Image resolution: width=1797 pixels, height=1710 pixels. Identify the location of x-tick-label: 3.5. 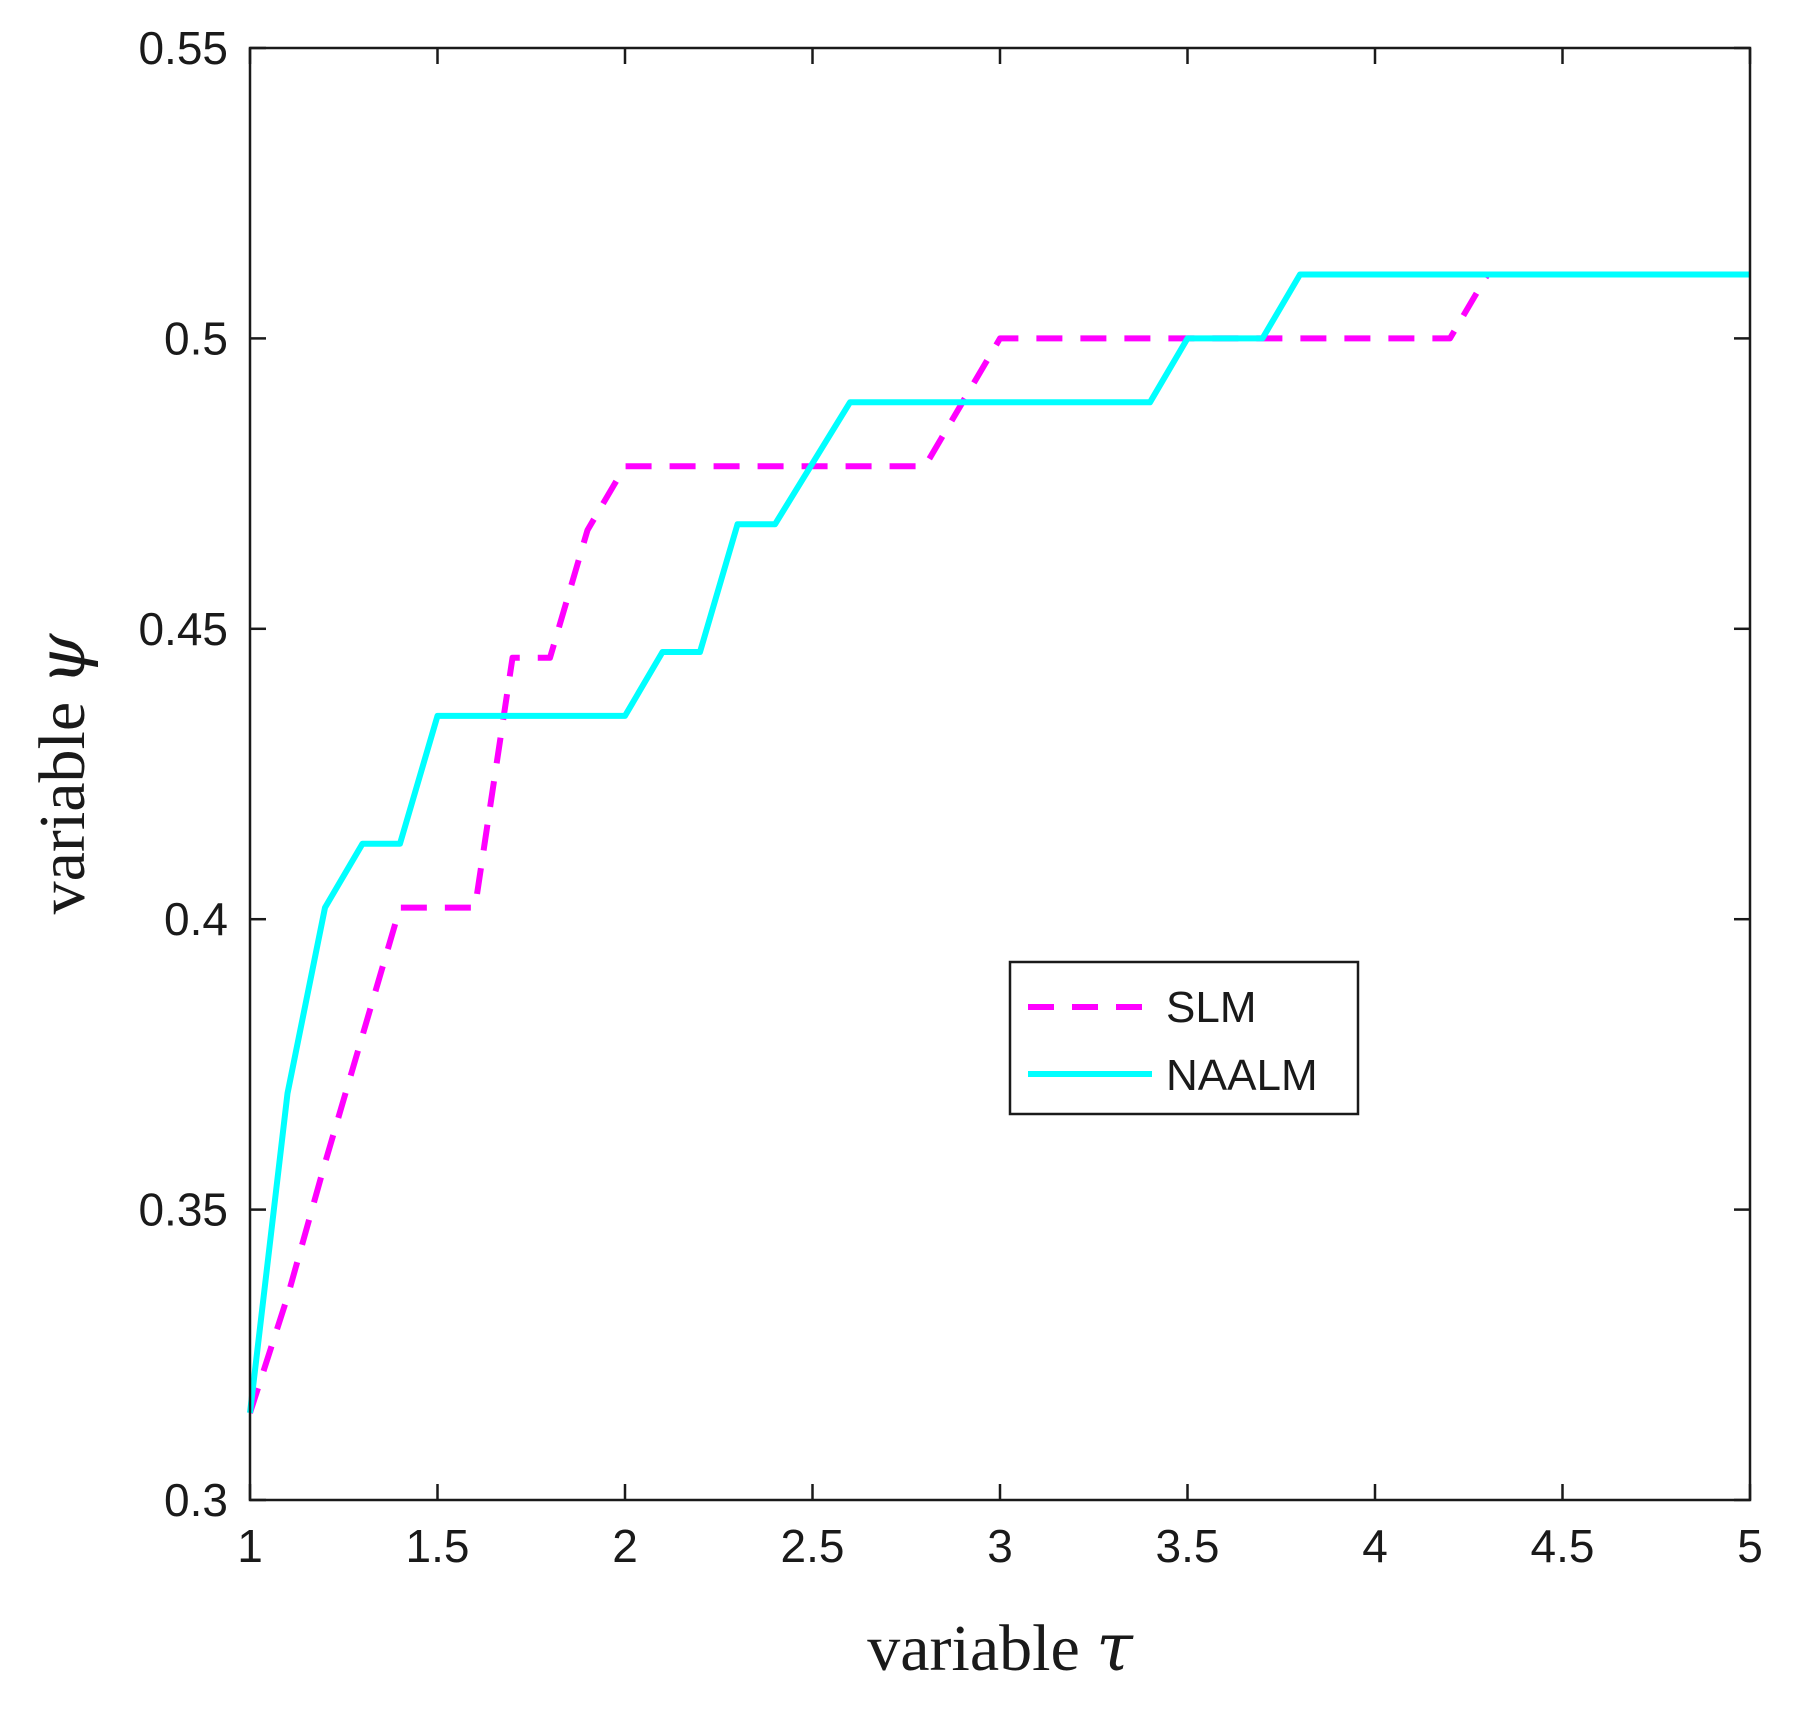
(1188, 1546).